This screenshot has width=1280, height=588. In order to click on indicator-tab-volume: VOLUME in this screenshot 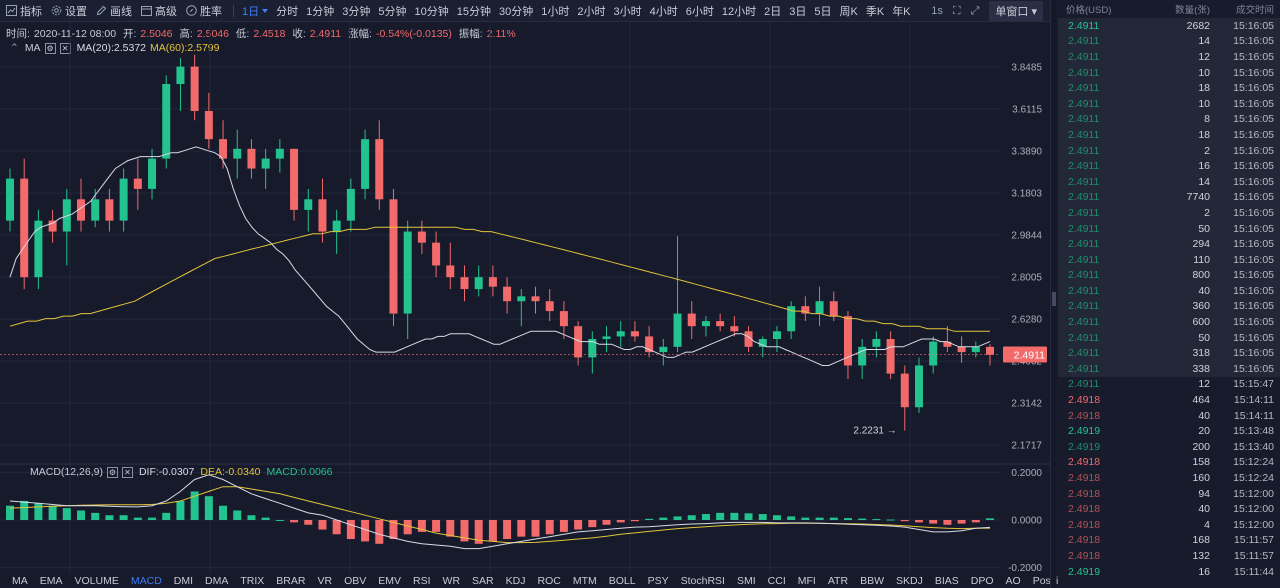, I will do `click(96, 581)`.